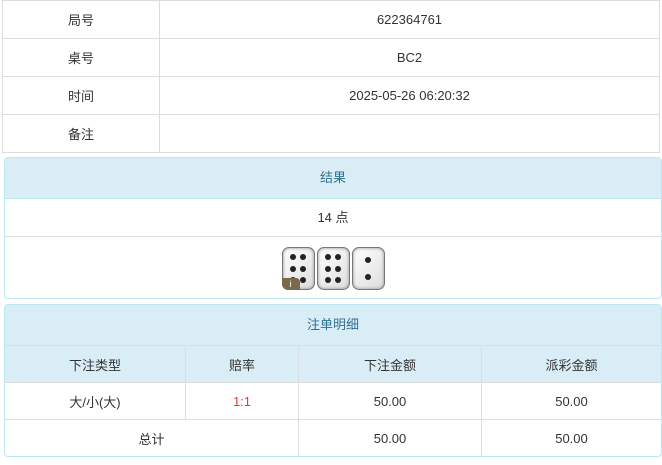  I want to click on info-label: 局号, so click(81, 19).